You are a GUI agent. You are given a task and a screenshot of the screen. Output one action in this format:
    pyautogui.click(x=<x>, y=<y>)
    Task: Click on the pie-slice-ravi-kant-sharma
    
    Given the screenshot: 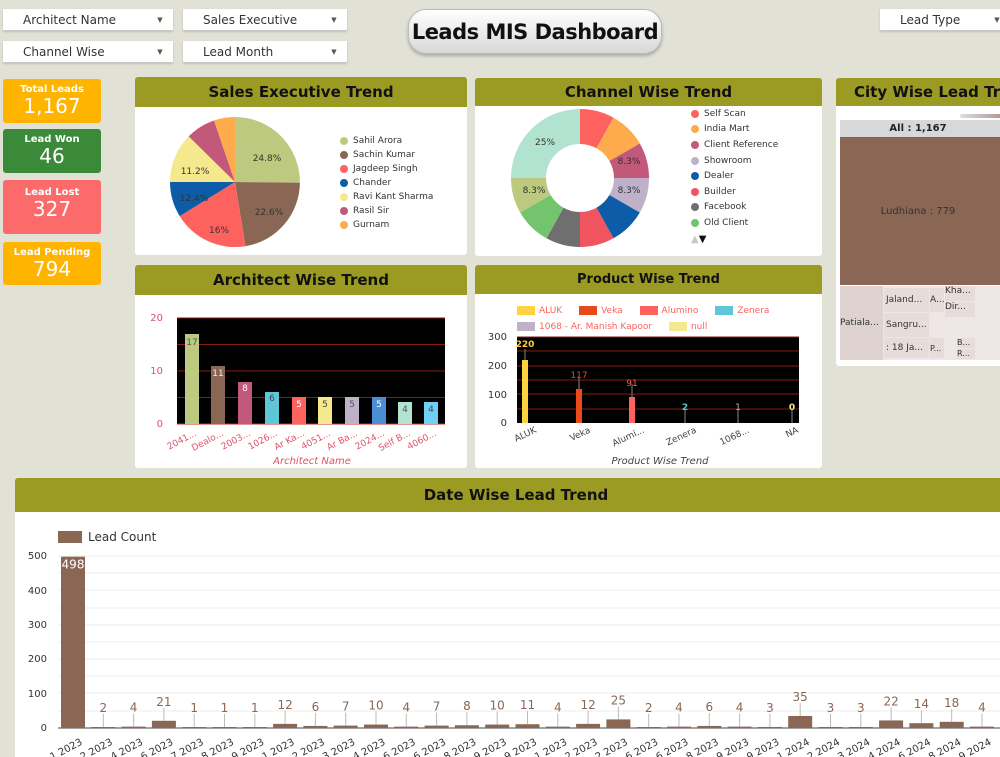 What is the action you would take?
    pyautogui.click(x=202, y=159)
    